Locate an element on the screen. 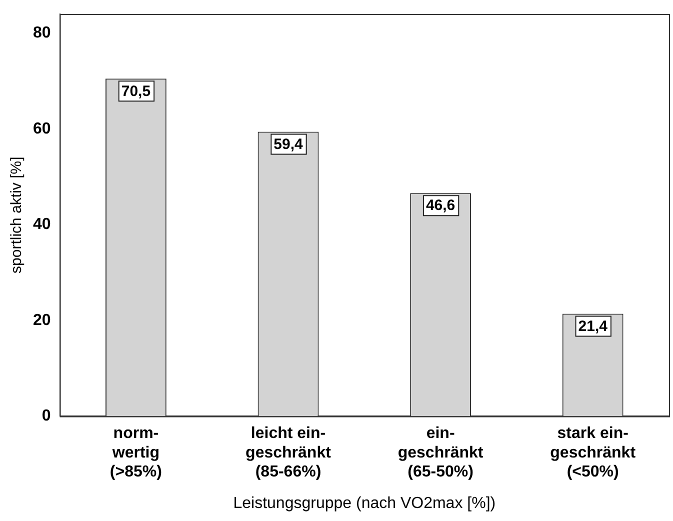  data-label: 21,4 is located at coordinates (593, 326).